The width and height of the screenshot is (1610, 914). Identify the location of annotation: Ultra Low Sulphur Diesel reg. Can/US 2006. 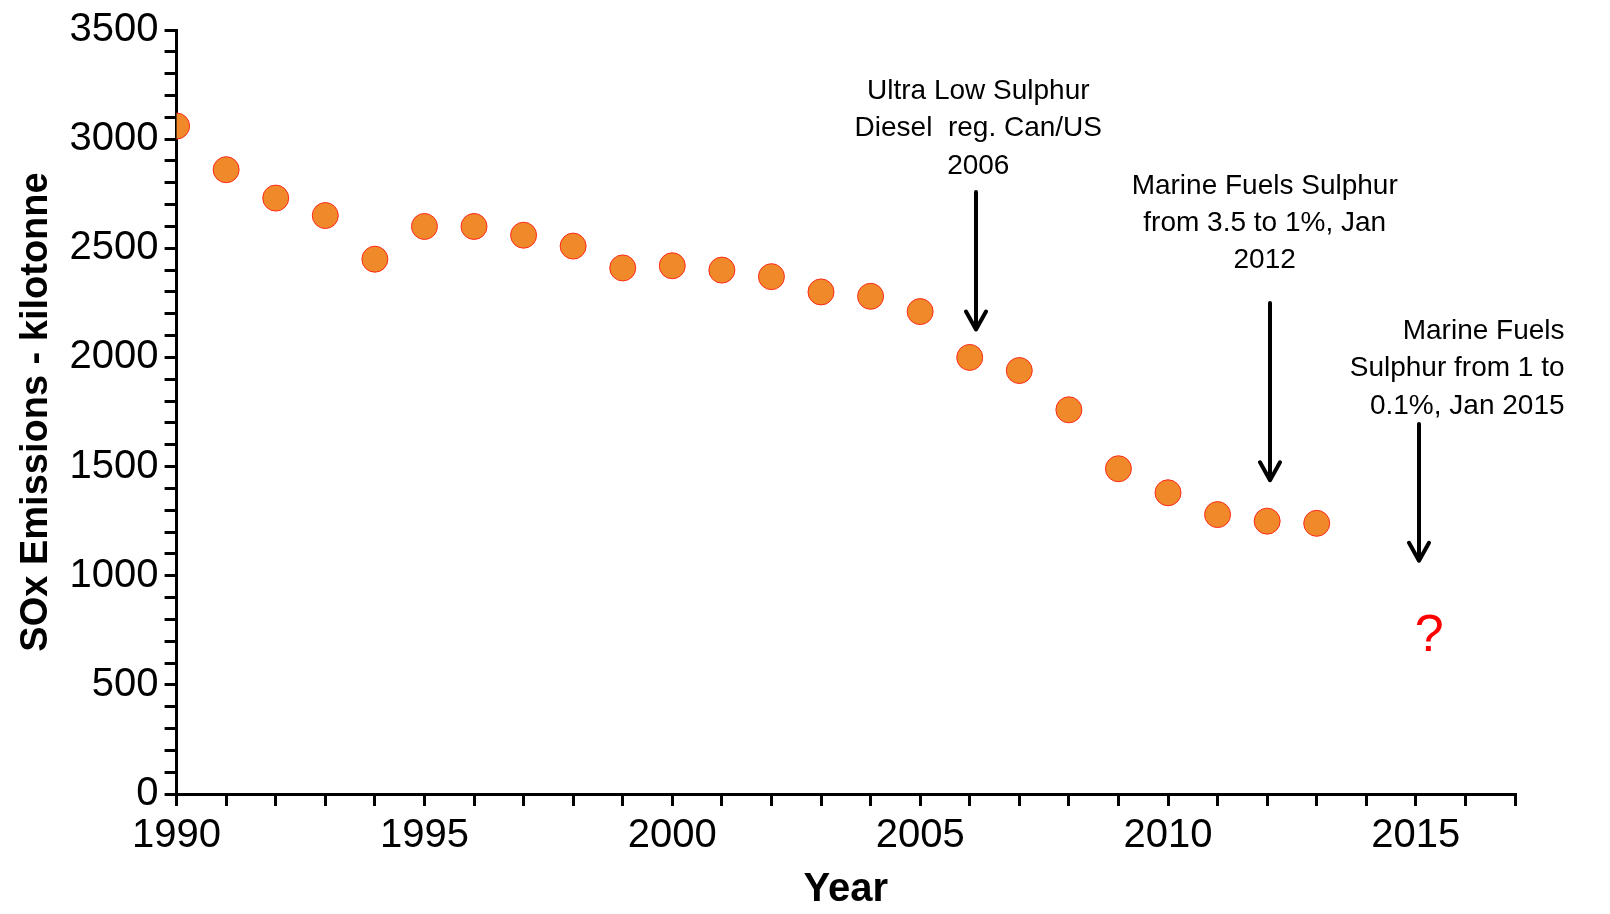
(978, 127).